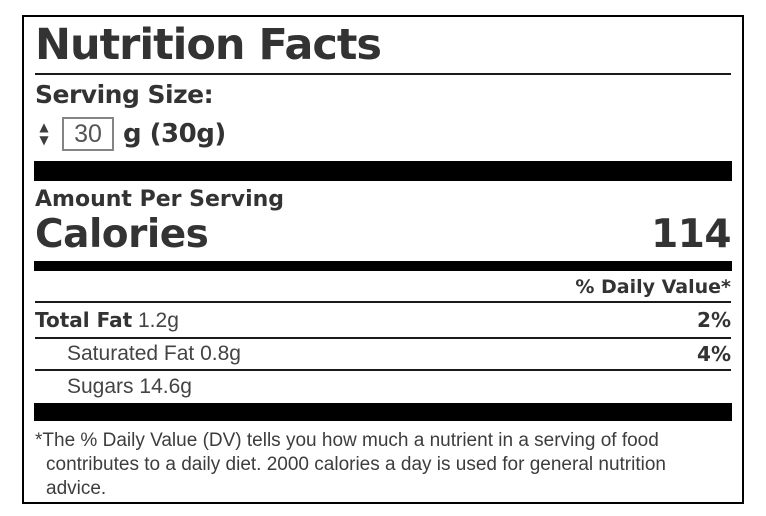  Describe the element at coordinates (691, 234) in the screenshot. I see `calories-value: 114` at that location.